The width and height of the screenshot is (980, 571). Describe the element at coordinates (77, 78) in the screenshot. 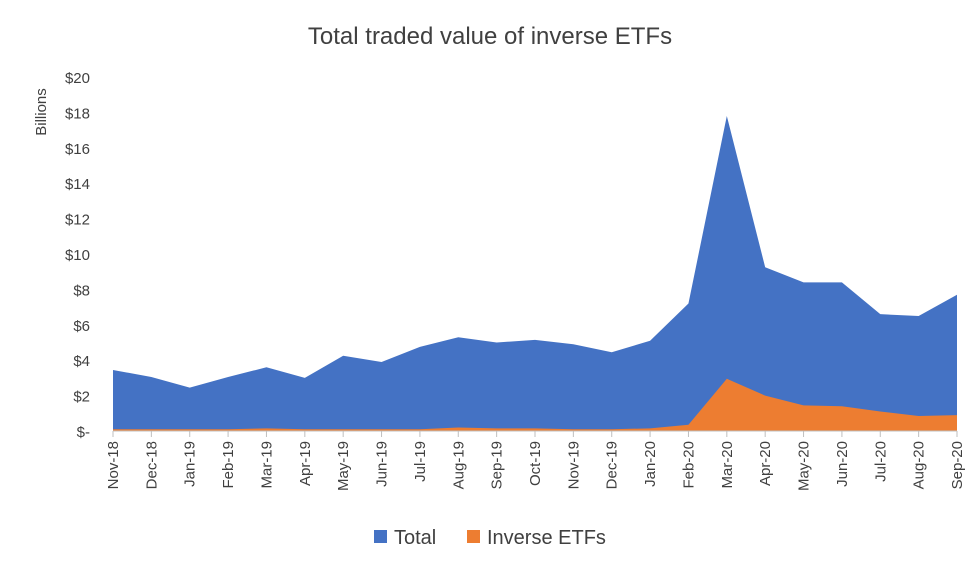

I see `y-tick-label: $20` at that location.